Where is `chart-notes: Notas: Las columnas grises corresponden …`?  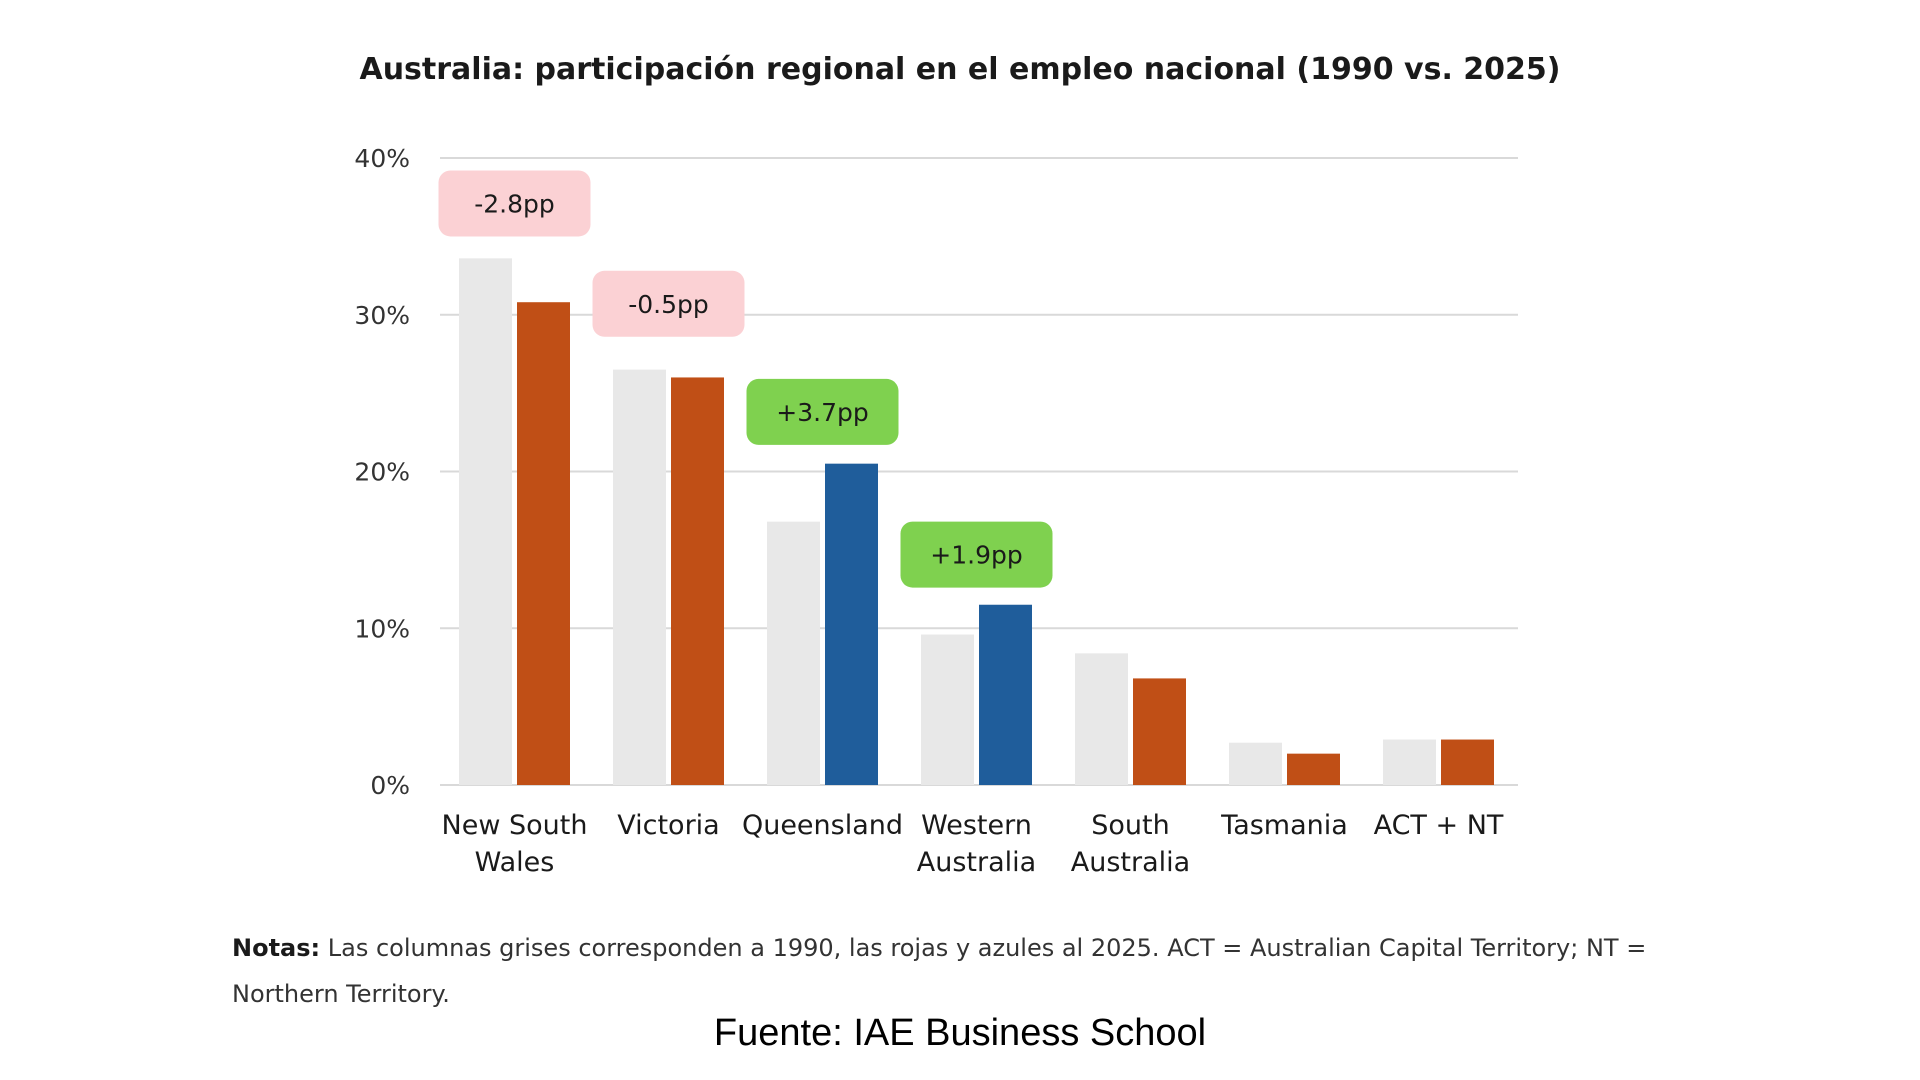 chart-notes: Notas: Las columnas grises corresponden … is located at coordinates (972, 971).